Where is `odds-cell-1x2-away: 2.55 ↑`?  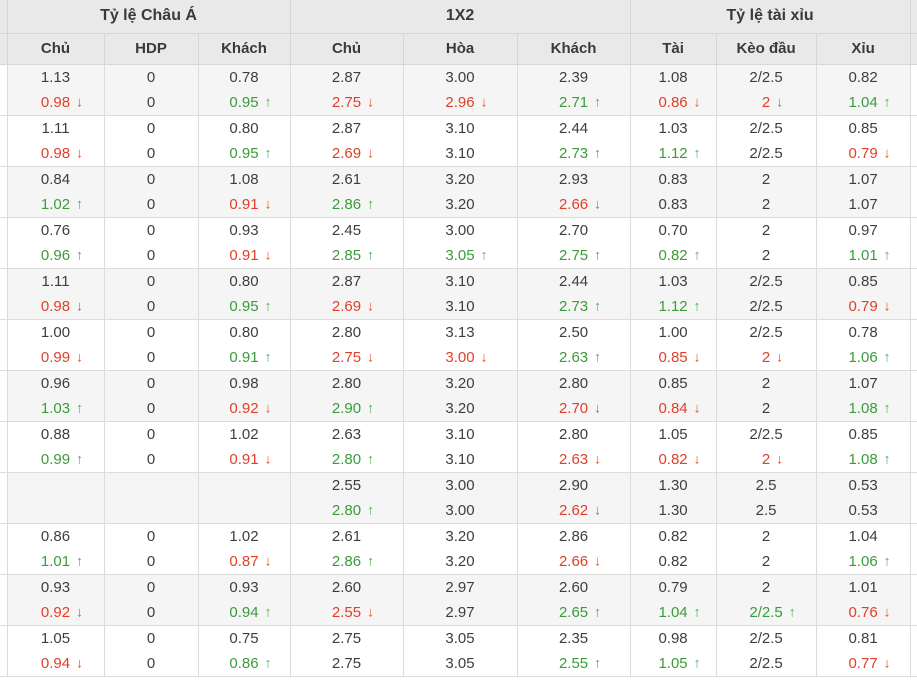
odds-cell-1x2-away: 2.55 ↑ is located at coordinates (574, 663).